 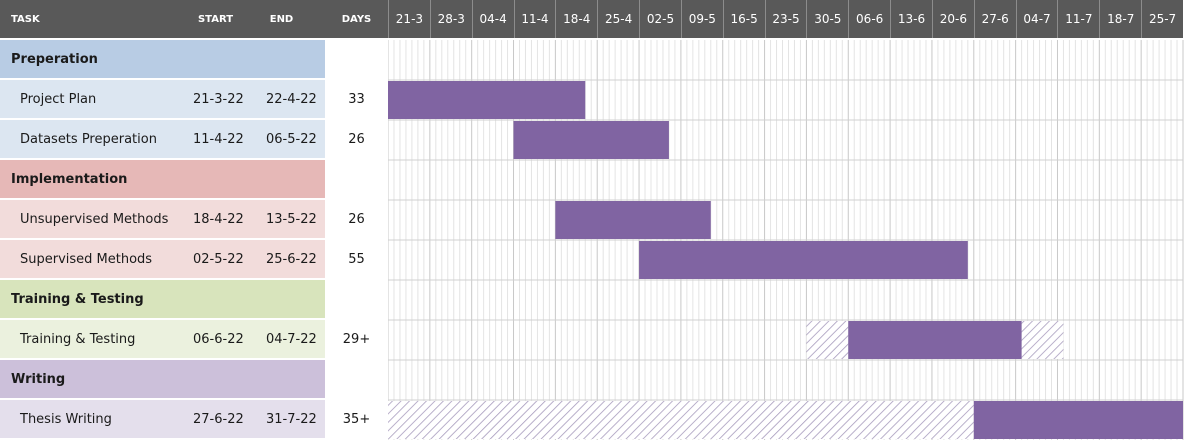 I want to click on week-label: 18-4, so click(x=576, y=19).